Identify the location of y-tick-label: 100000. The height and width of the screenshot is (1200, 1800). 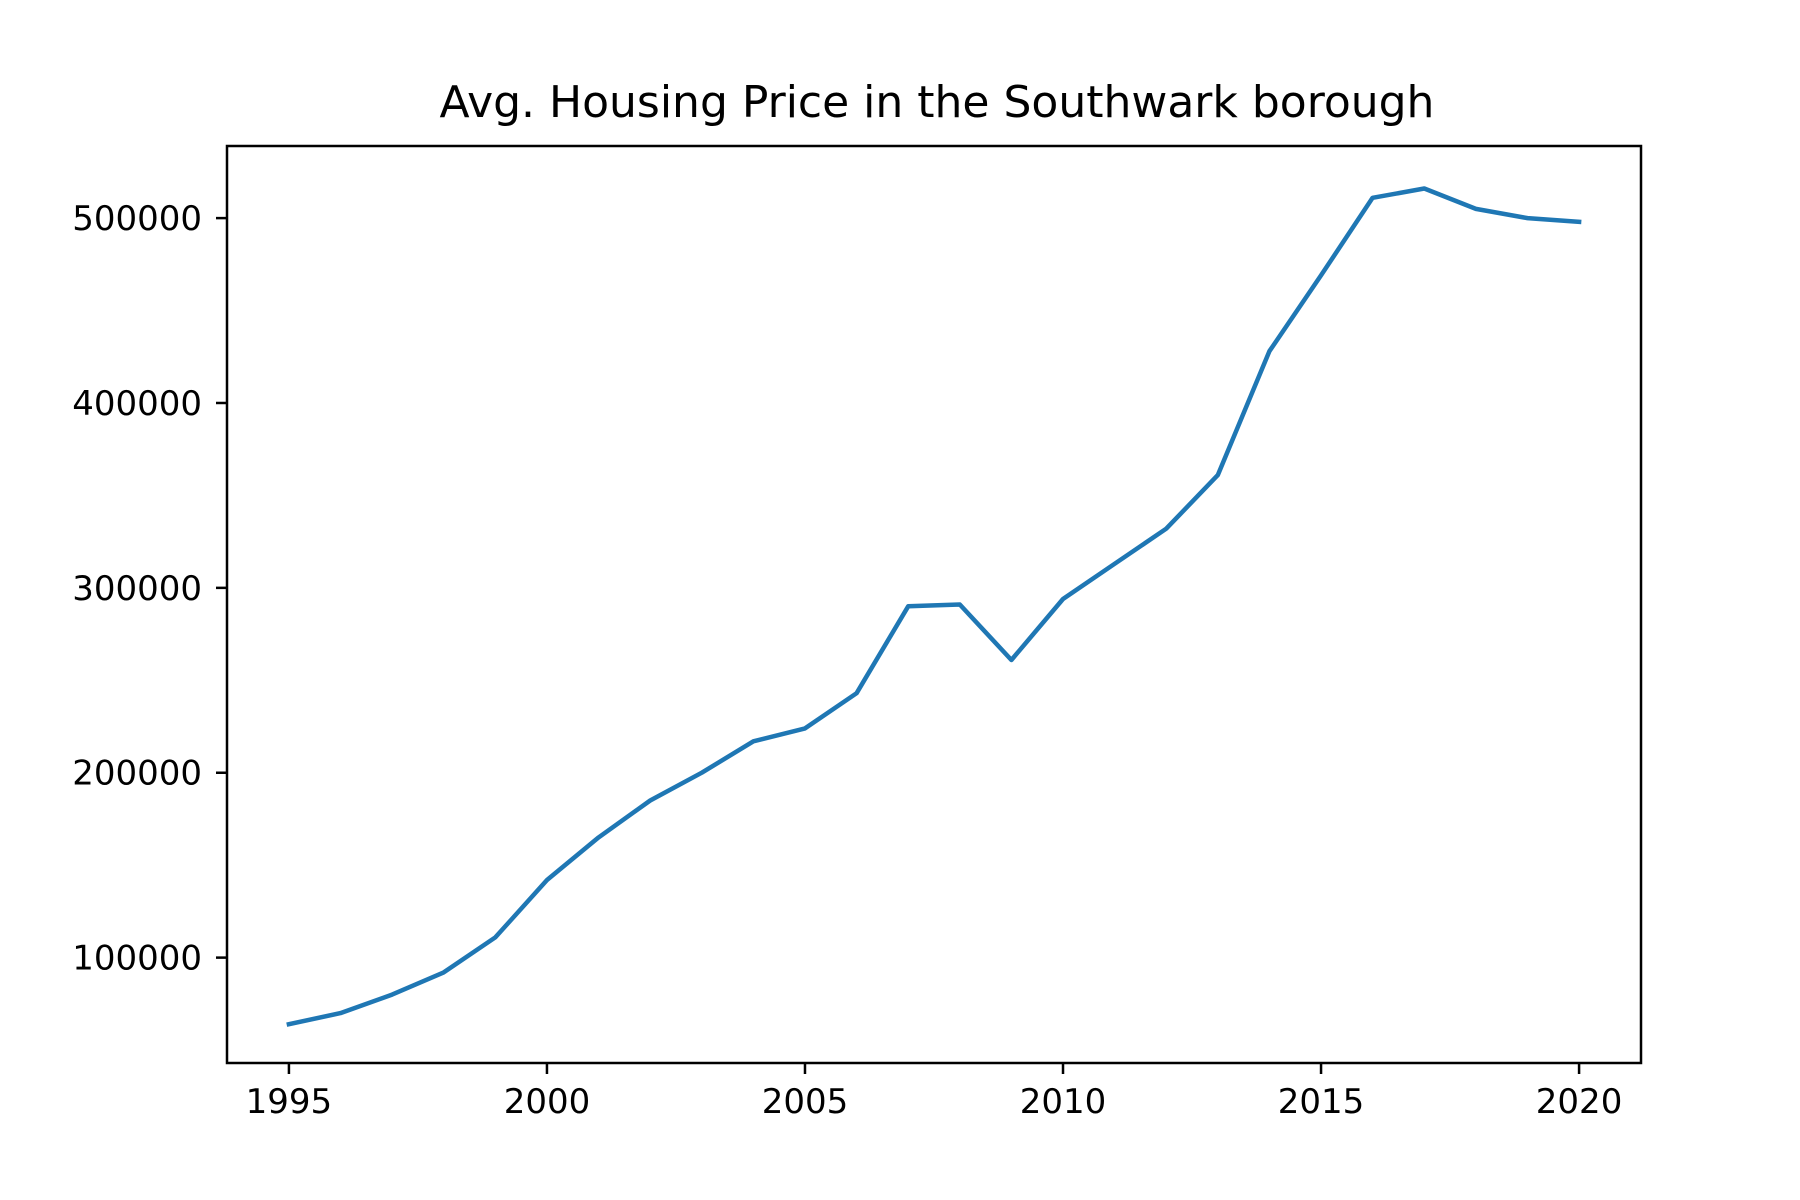
(137, 959).